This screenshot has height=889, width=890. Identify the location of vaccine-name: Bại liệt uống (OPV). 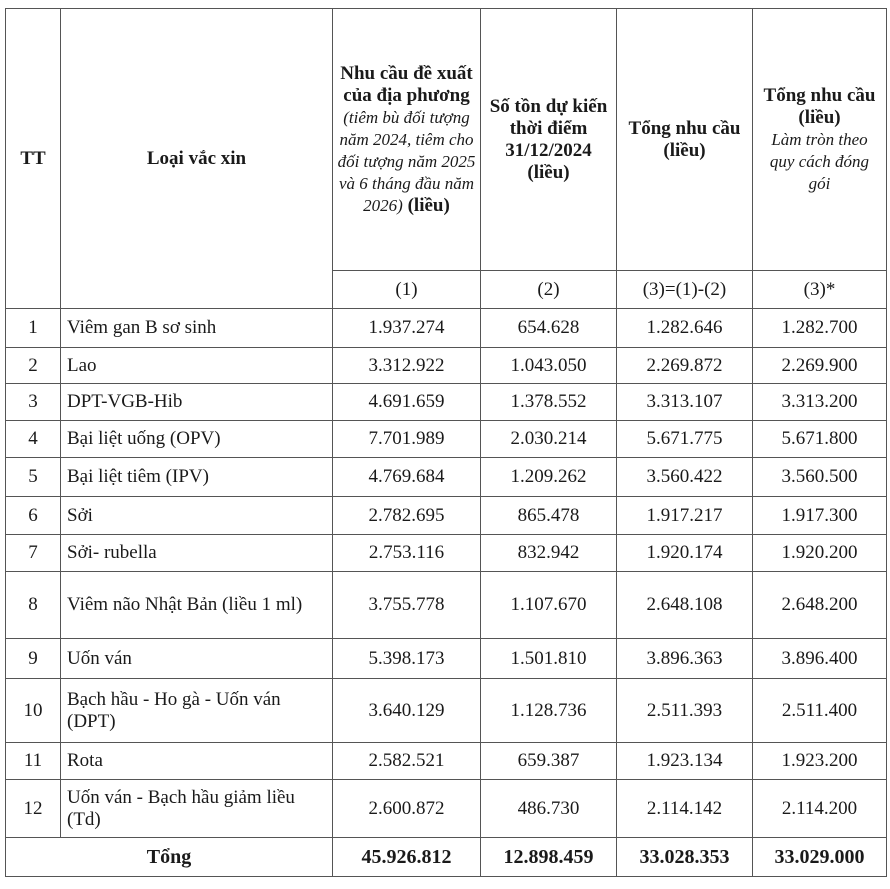
(196, 439).